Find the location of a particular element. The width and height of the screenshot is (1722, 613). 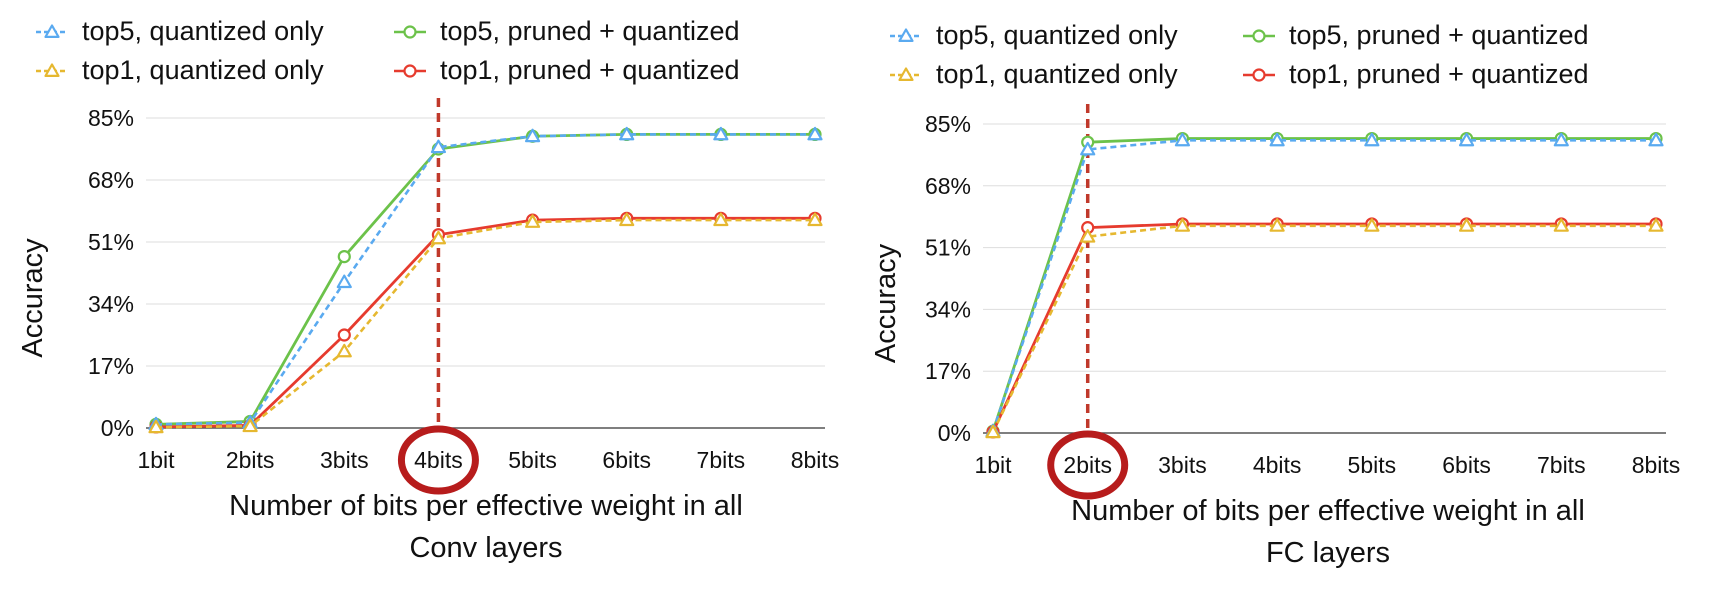

x-tick-label: 4bits is located at coordinates (438, 460).